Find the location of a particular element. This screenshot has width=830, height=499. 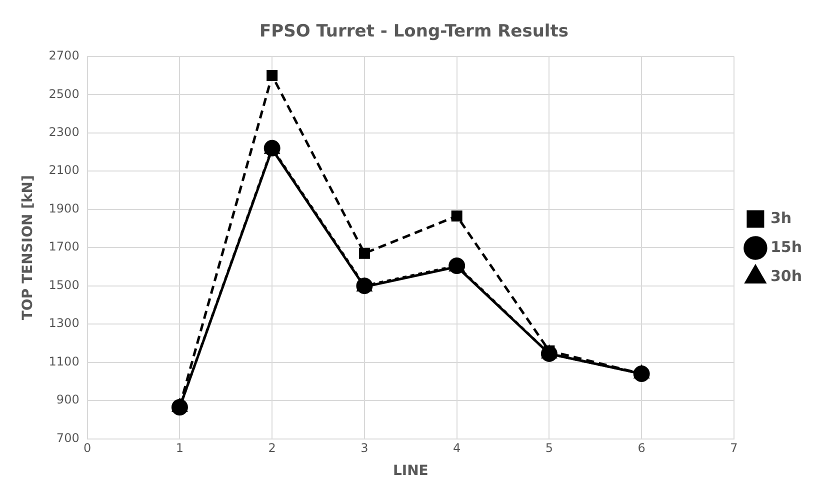

y-tick-label: 900 is located at coordinates (68, 399).